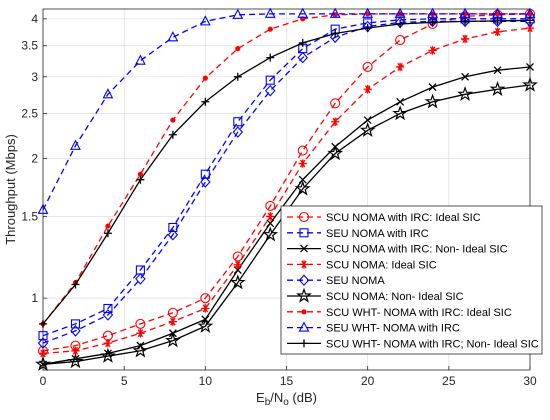 The height and width of the screenshot is (420, 550). I want to click on x-tick-label: 30, so click(530, 381).